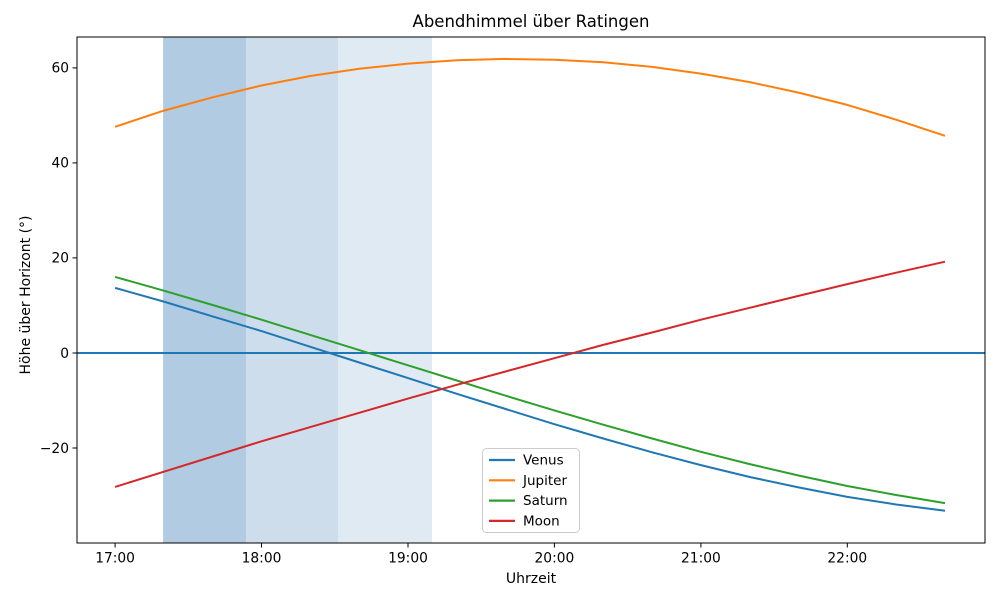 This screenshot has height=600, width=1000. Describe the element at coordinates (64, 354) in the screenshot. I see `y-tick-label: 0` at that location.